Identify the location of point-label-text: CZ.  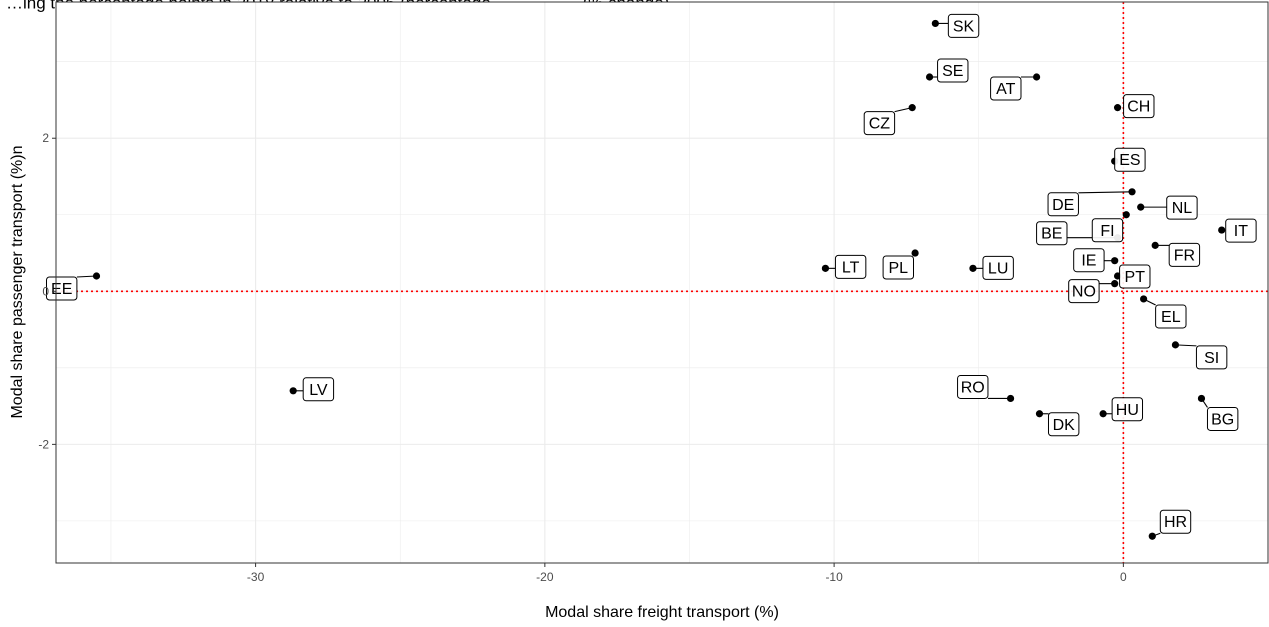
(880, 124).